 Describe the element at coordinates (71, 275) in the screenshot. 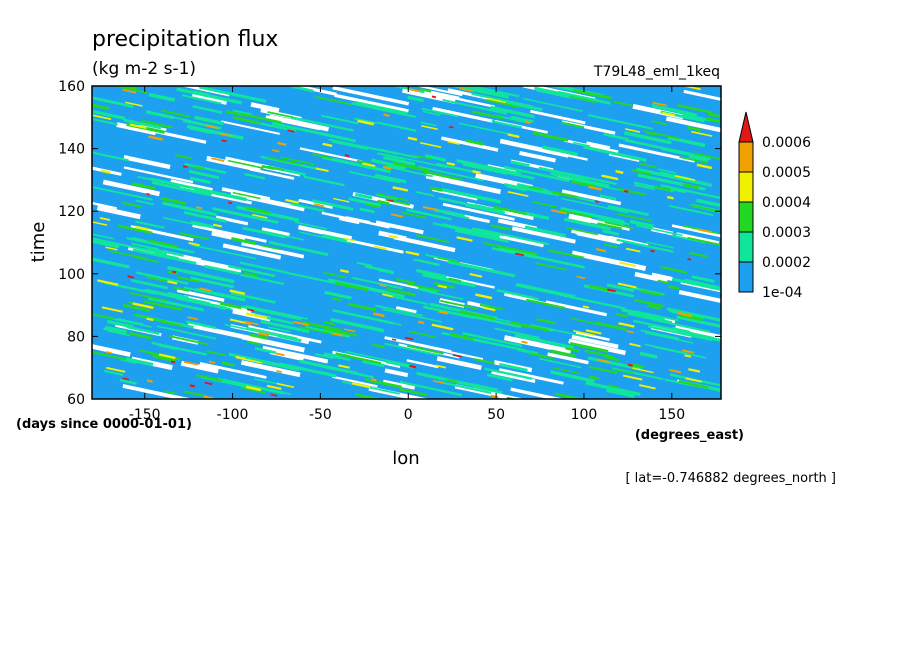

I see `y-tick-label: 100` at that location.